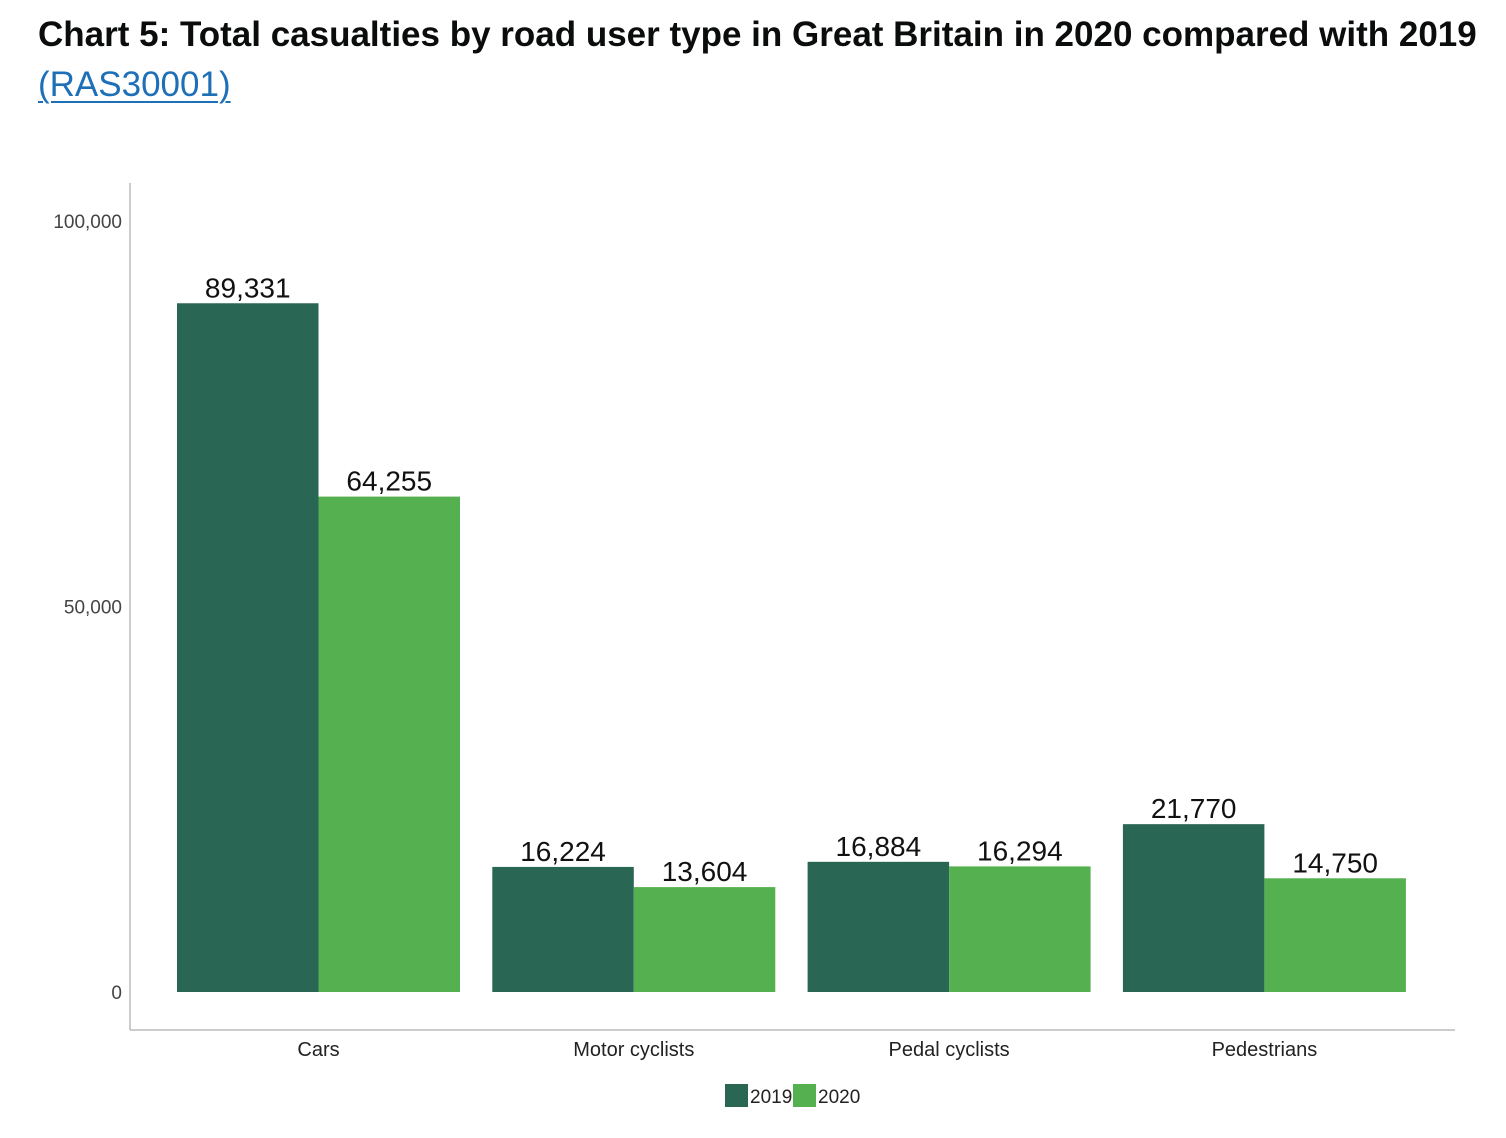  Describe the element at coordinates (771, 1097) in the screenshot. I see `legend-label: 2019` at that location.